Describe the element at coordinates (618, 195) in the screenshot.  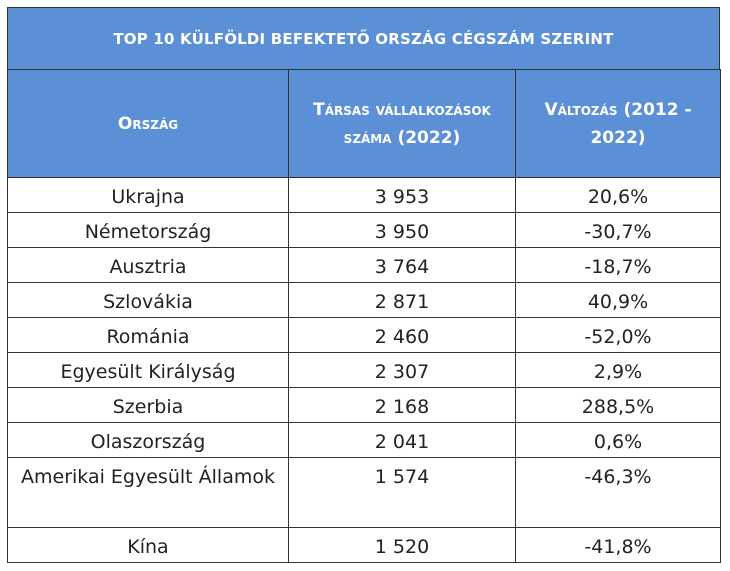
I see `cell-change: 20,6%` at that location.